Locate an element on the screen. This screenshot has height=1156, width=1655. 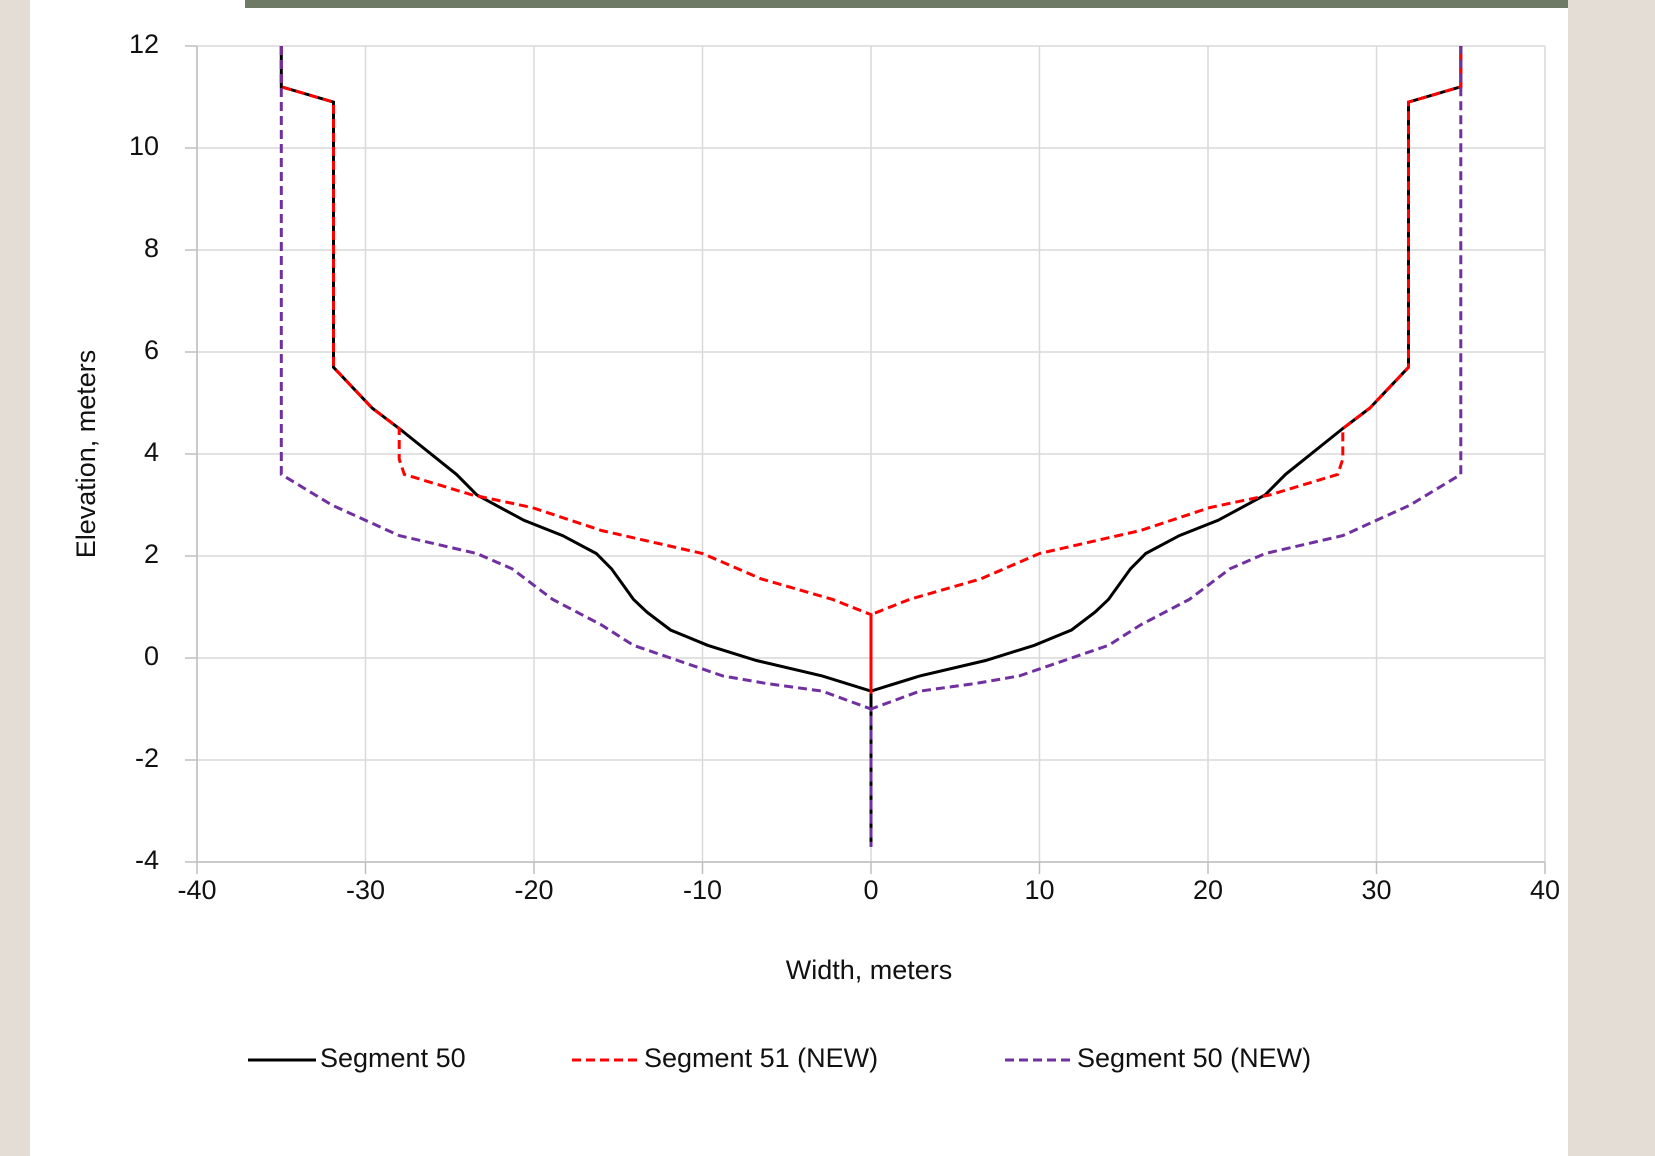
x-tick-label: -20 is located at coordinates (533, 890).